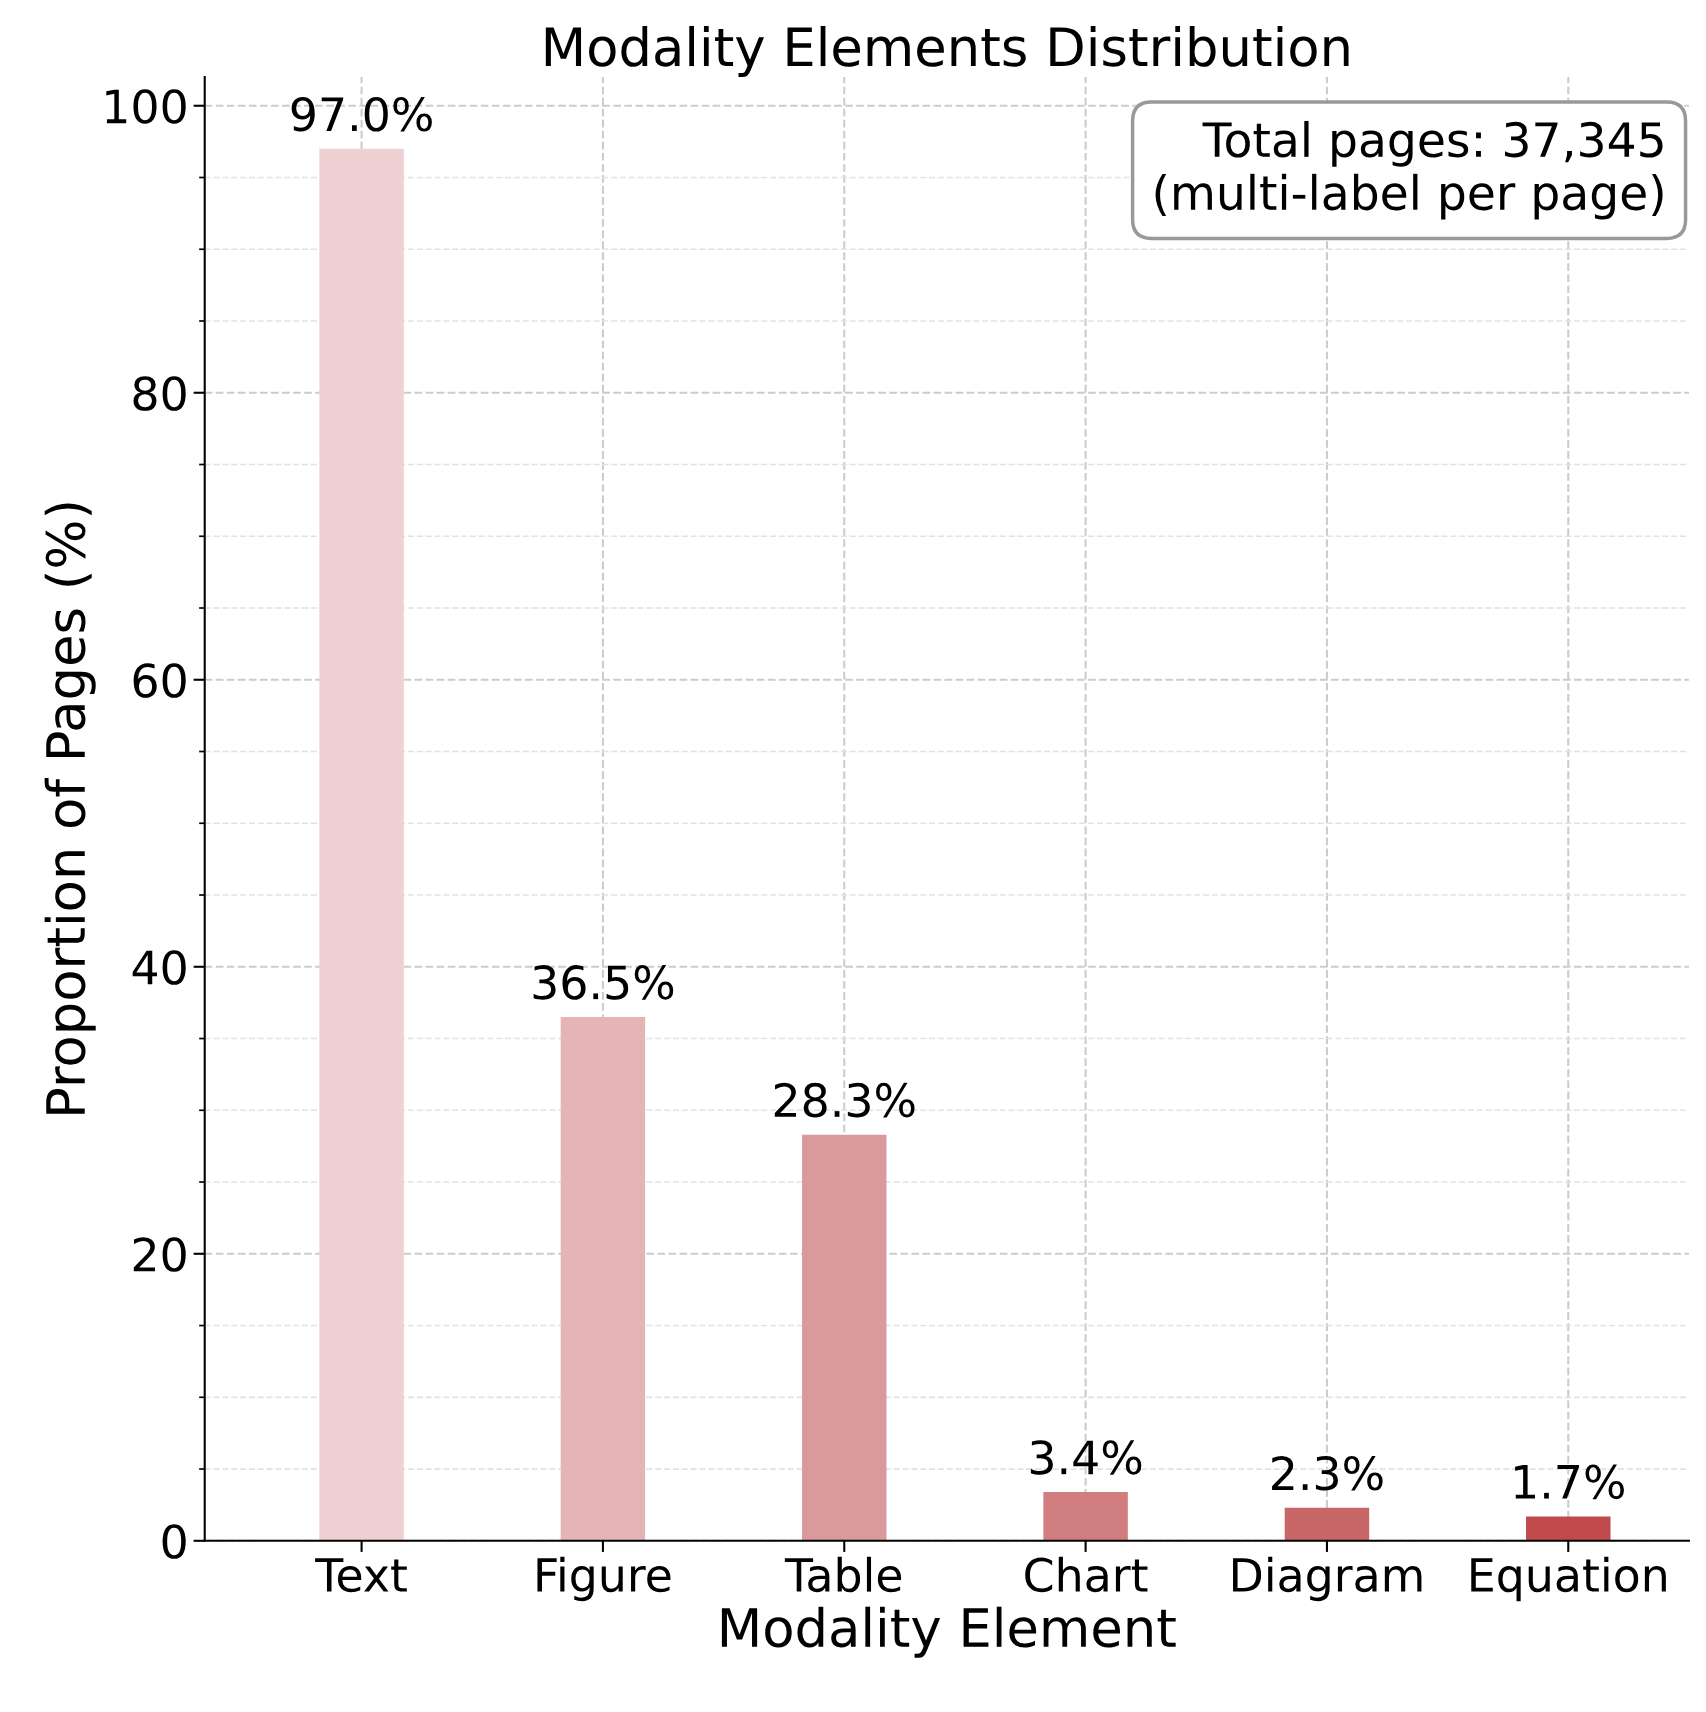 The width and height of the screenshot is (1706, 1712). I want to click on y-tick-label: 60, so click(159, 680).